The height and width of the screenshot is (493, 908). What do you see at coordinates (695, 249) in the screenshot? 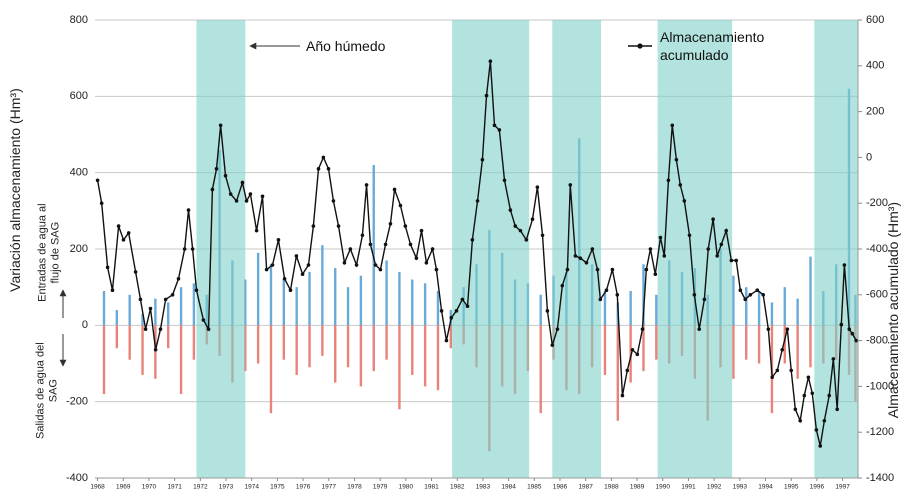
I see `wet-period` at bounding box center [695, 249].